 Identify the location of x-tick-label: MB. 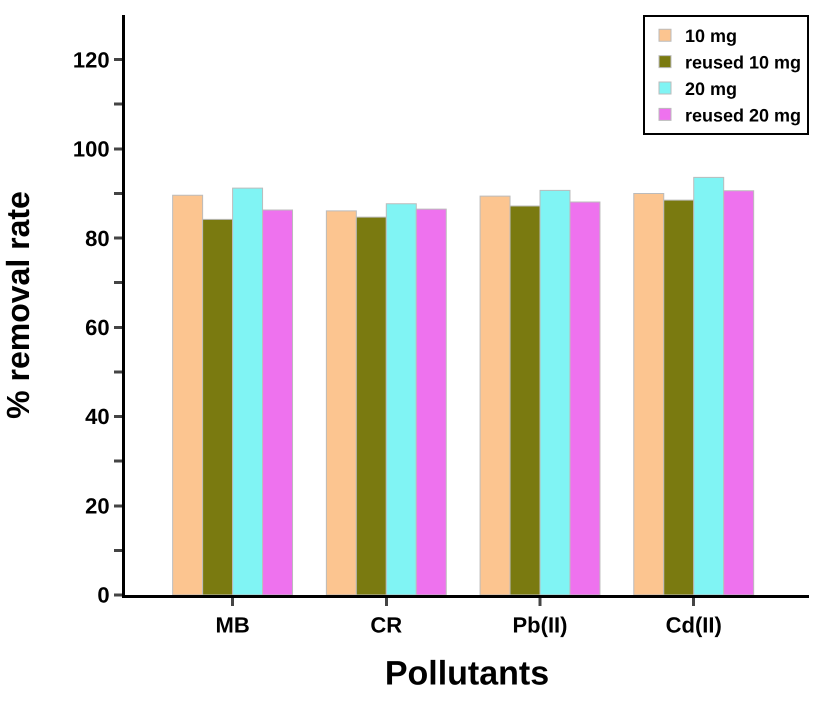
(232, 625).